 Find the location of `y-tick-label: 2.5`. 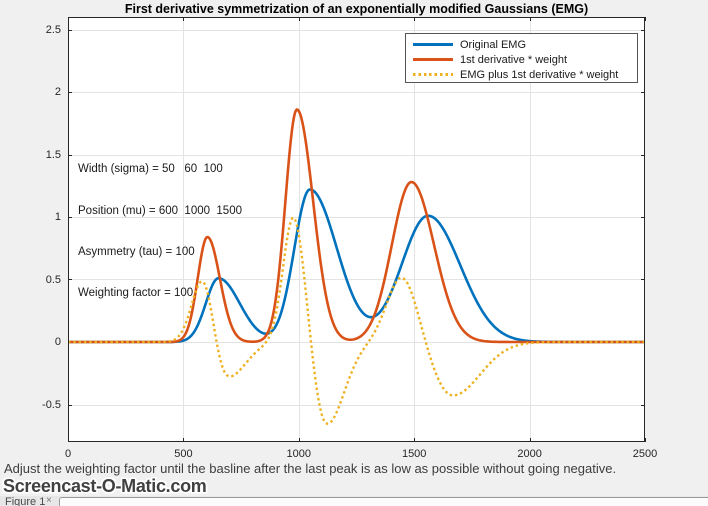

y-tick-label: 2.5 is located at coordinates (53, 29).